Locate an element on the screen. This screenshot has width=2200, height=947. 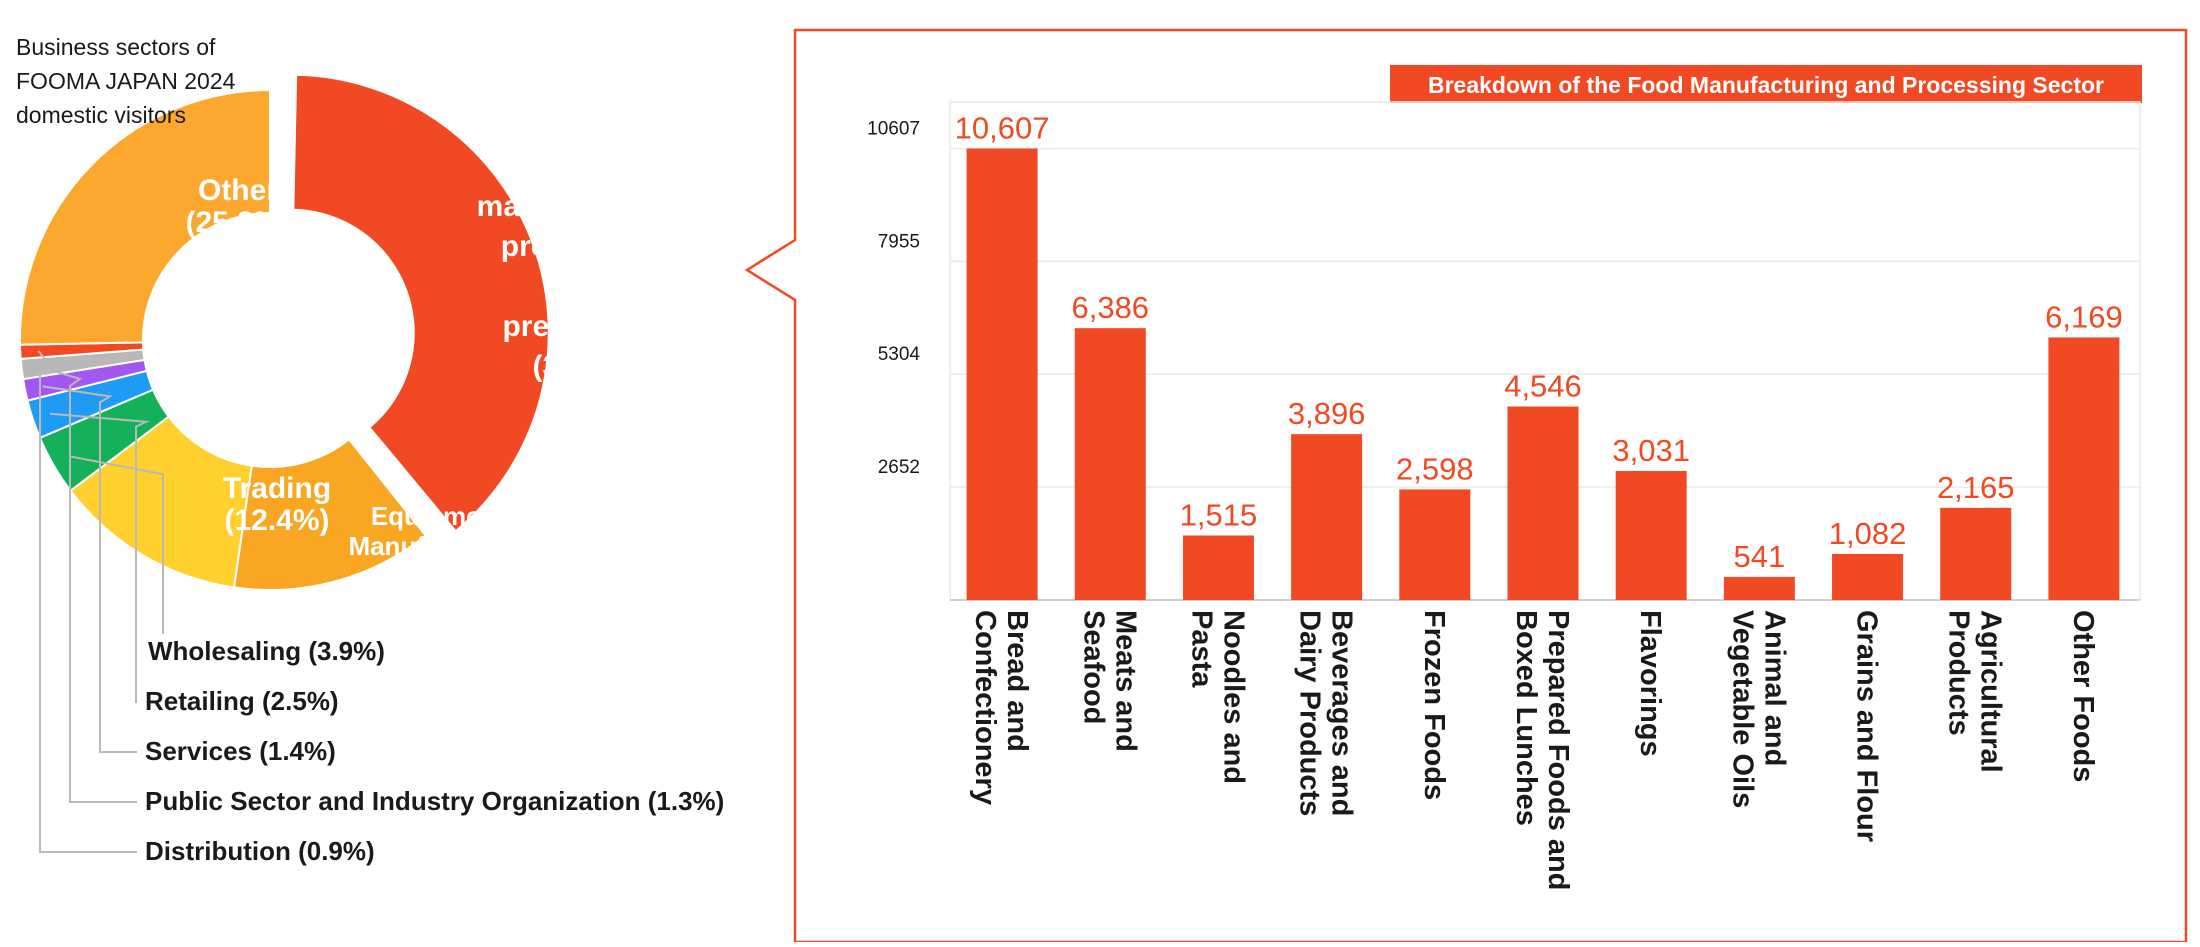
x-category-label: Beverages andDairy Products is located at coordinates (1326, 713).